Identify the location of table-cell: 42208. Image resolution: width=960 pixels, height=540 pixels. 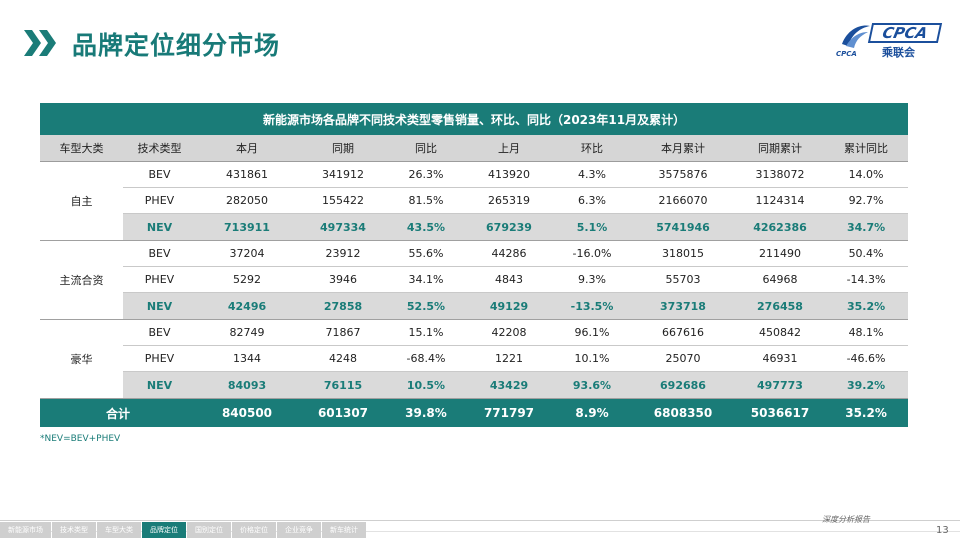
(509, 332).